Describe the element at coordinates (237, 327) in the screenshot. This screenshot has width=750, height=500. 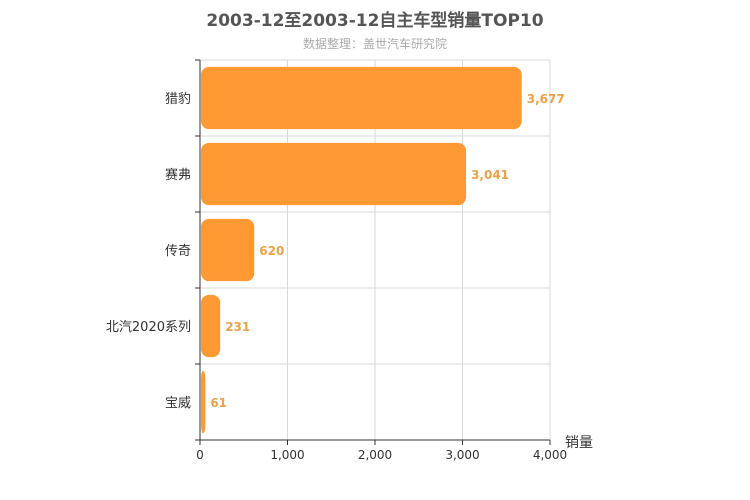
I see `value-label: 231` at that location.